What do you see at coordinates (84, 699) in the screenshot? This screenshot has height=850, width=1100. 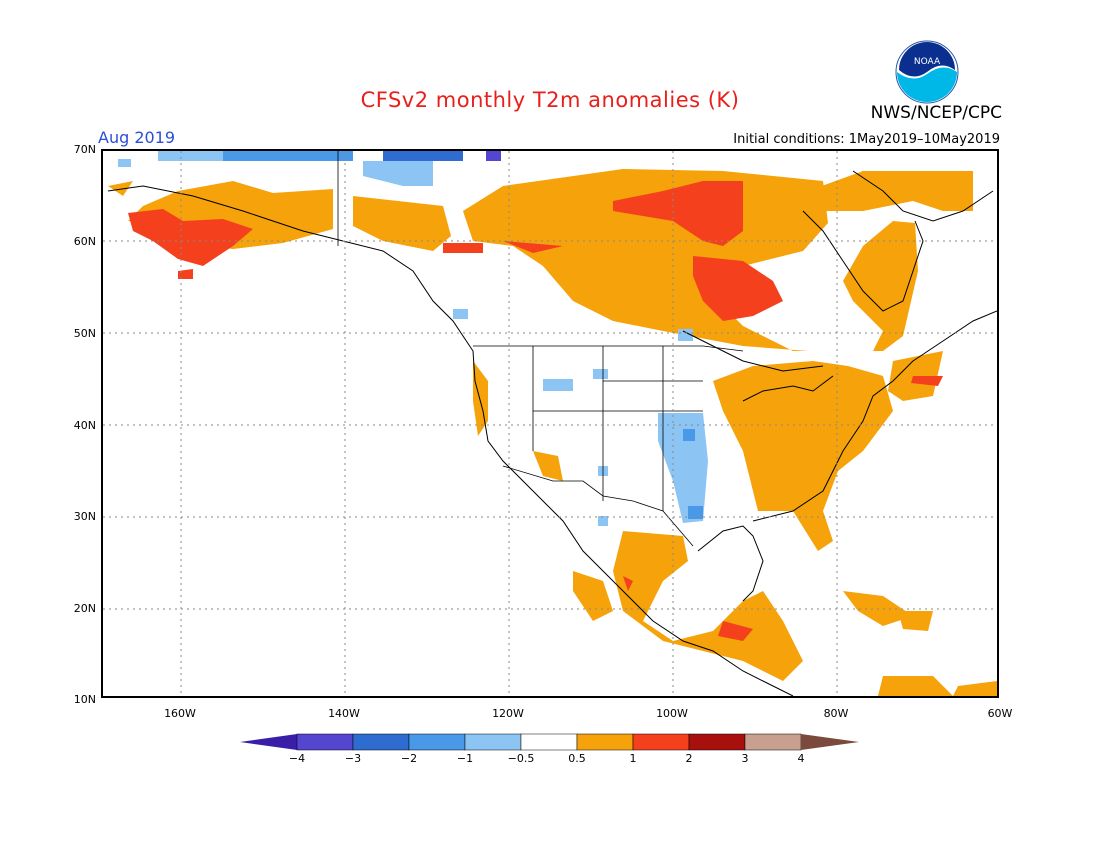 I see `lat-label-10n: 10N` at bounding box center [84, 699].